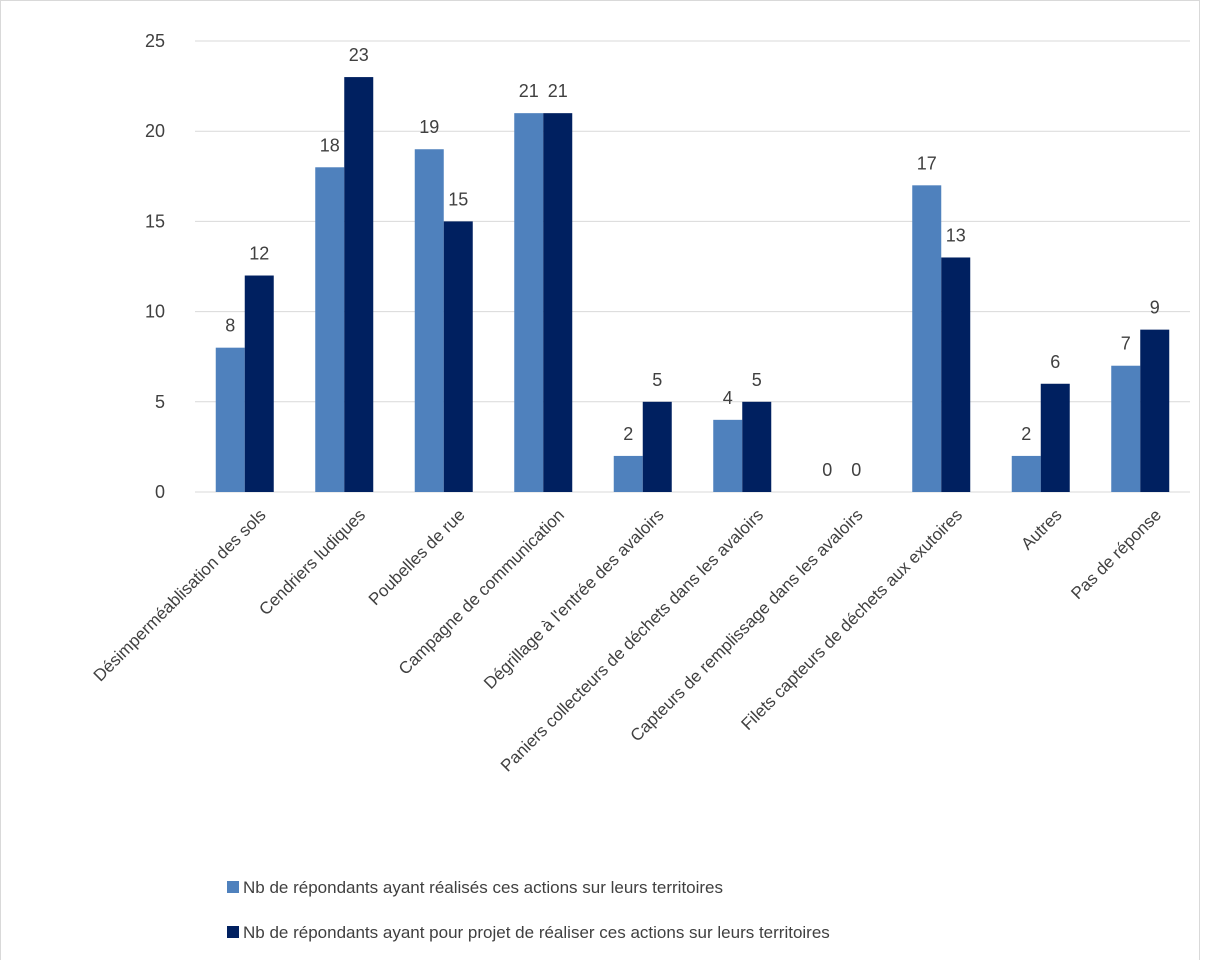  Describe the element at coordinates (155, 41) in the screenshot. I see `y-tick-label: 25` at that location.